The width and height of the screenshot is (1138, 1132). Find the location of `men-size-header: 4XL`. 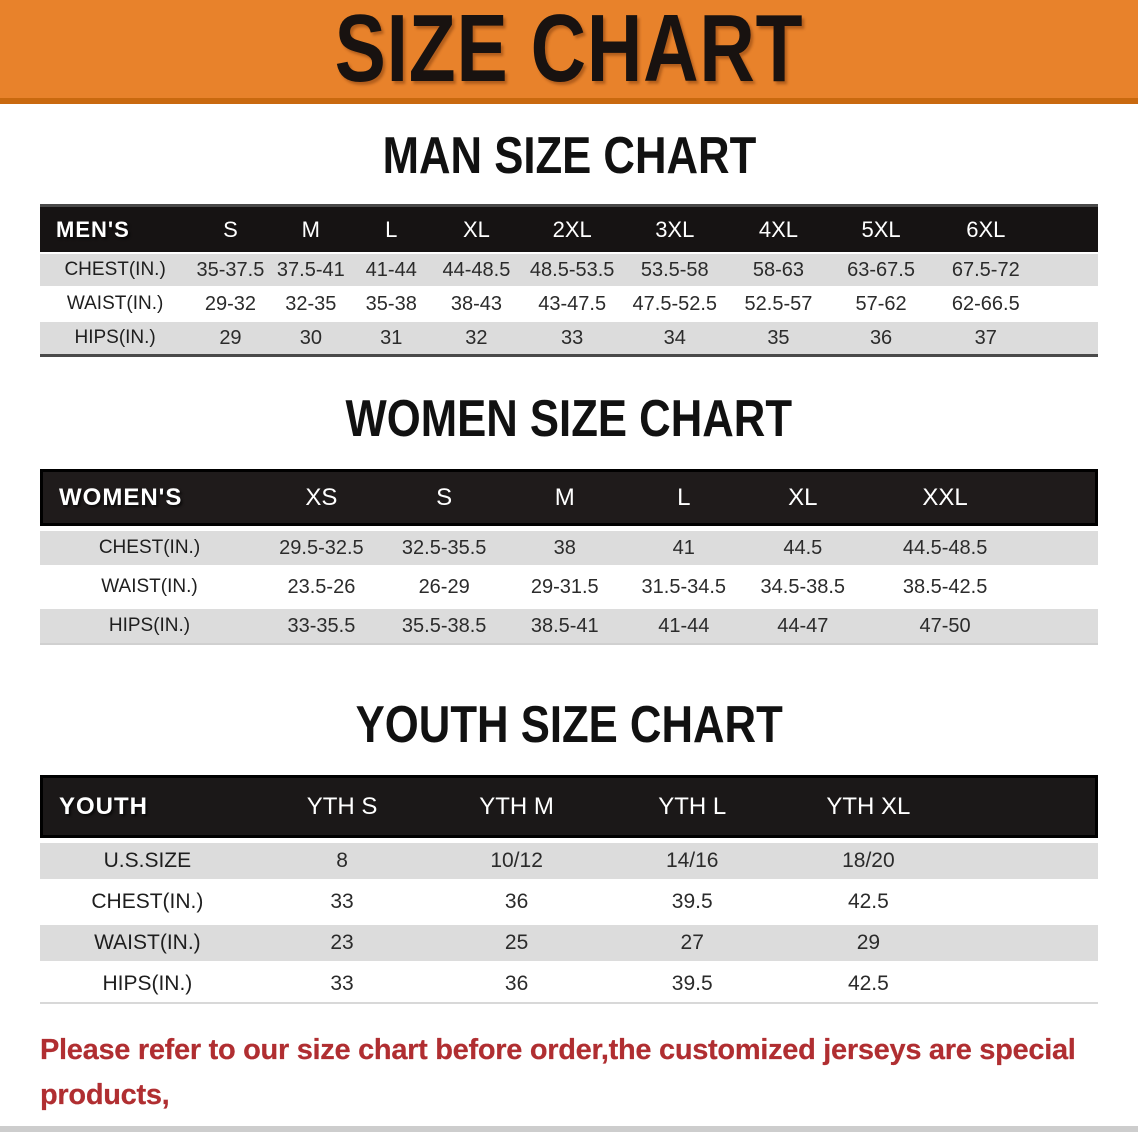

men-size-header: 4XL is located at coordinates (778, 229).